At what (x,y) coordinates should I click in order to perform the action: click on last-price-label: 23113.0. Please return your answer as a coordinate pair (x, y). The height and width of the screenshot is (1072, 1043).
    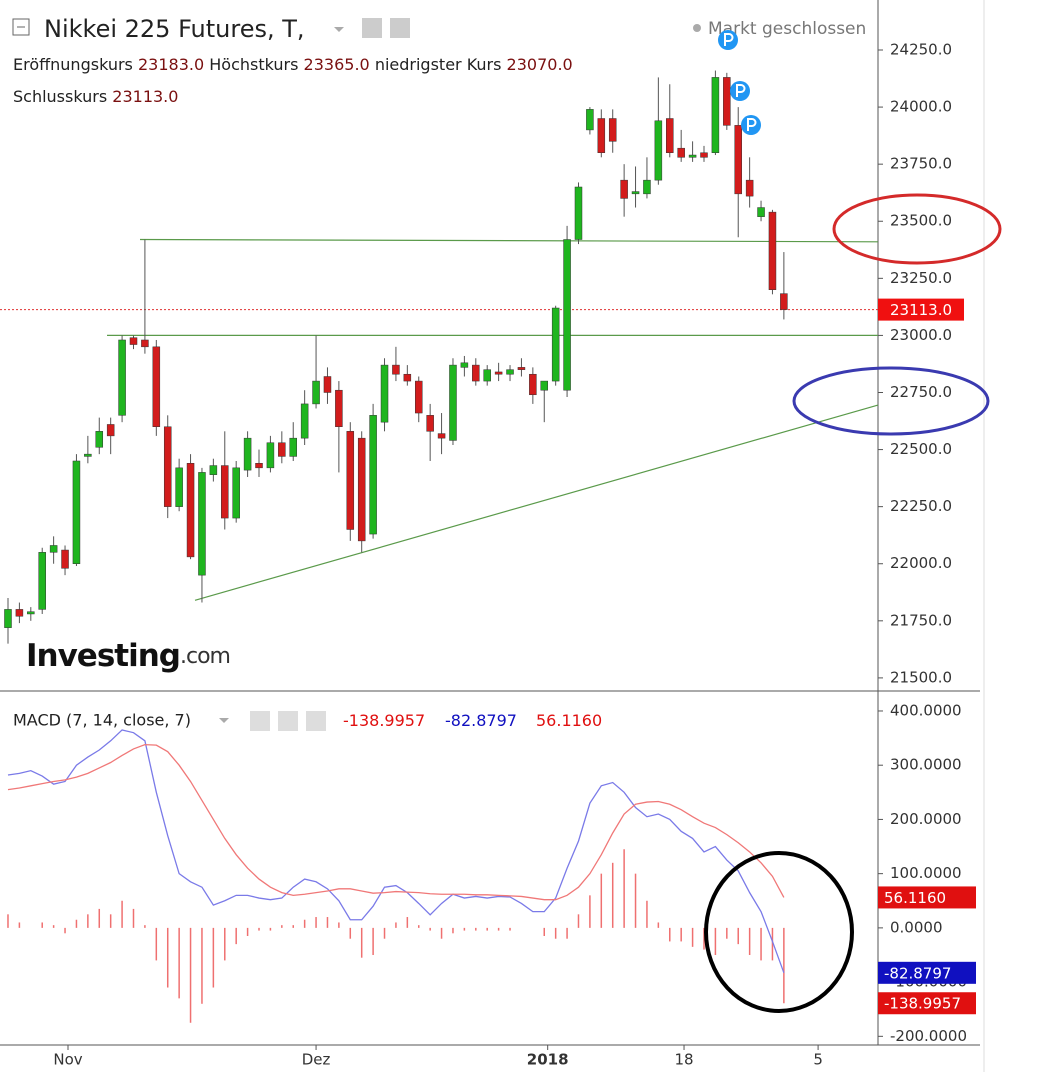
    Looking at the image, I should click on (921, 310).